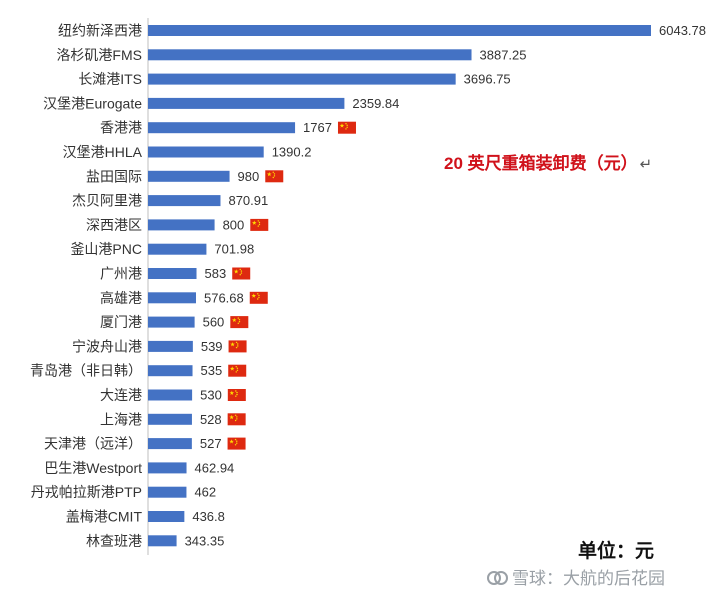 The height and width of the screenshot is (596, 718). What do you see at coordinates (249, 176) in the screenshot?
I see `value-label: 980` at bounding box center [249, 176].